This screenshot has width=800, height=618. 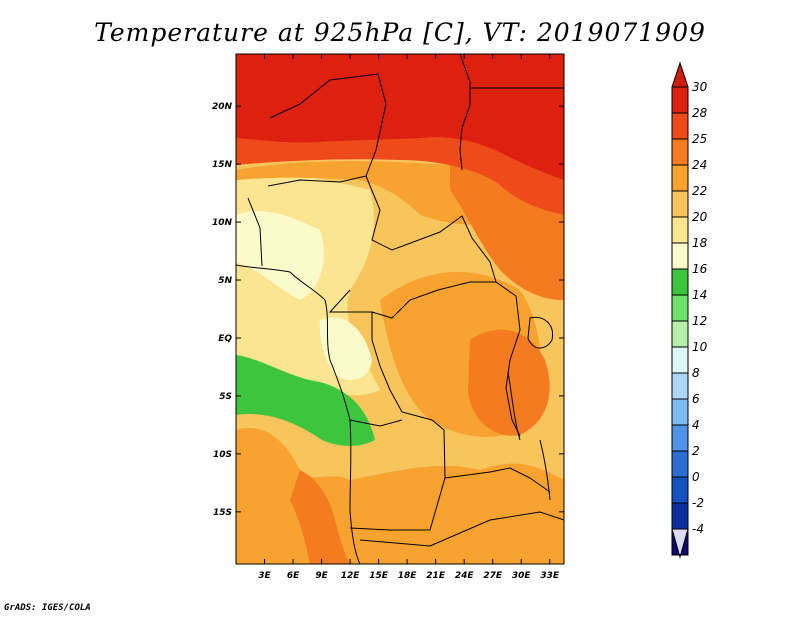 I want to click on border-nigeria, so click(x=317, y=181).